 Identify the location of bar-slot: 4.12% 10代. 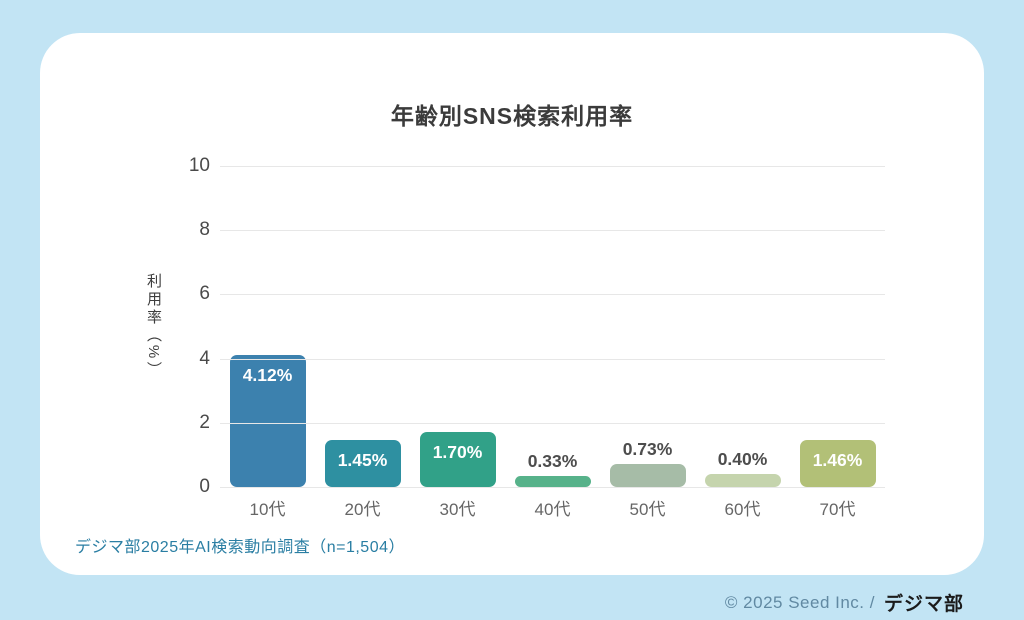
(267, 342).